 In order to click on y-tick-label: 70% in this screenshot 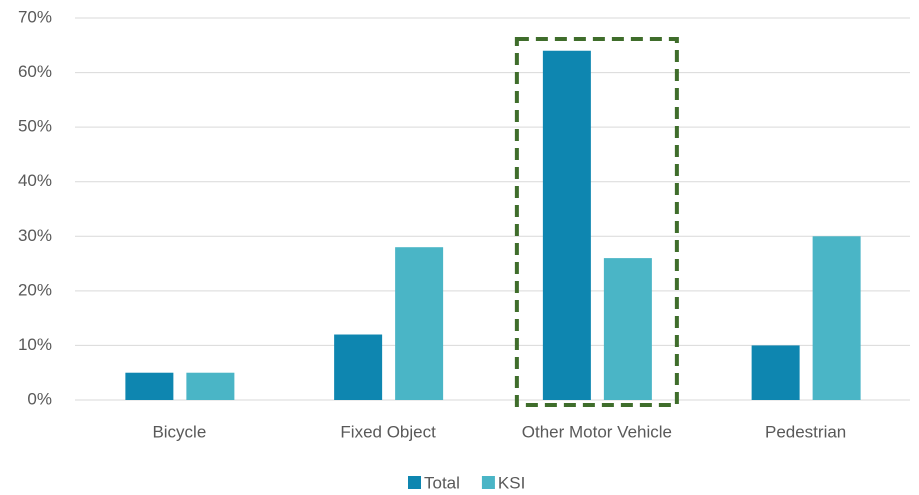, I will do `click(35, 16)`.